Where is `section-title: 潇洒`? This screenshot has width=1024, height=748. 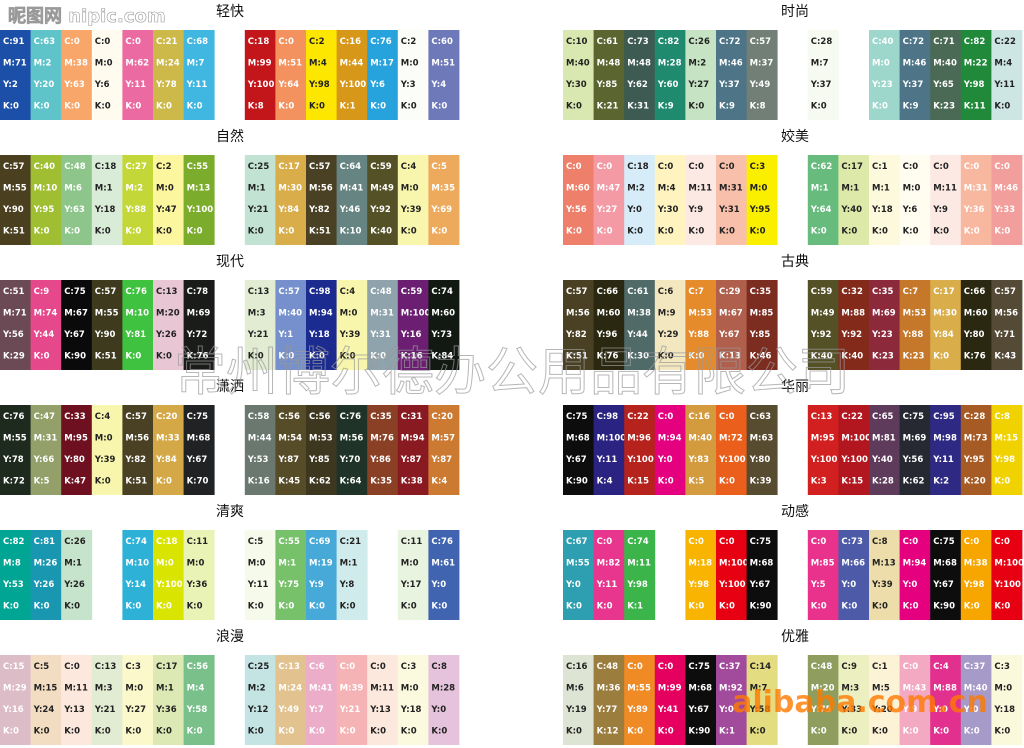
section-title: 潇洒 is located at coordinates (230, 387).